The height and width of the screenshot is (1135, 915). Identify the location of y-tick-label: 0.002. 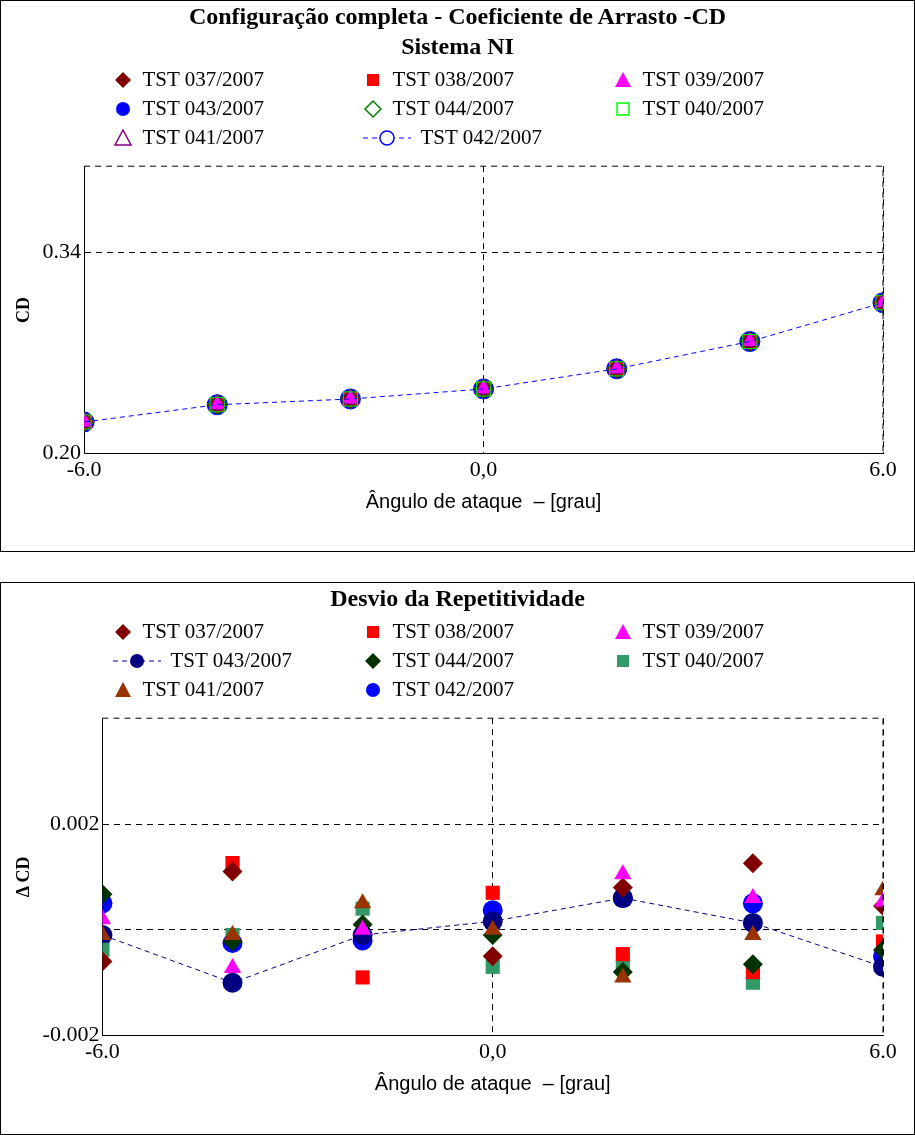
(74, 822).